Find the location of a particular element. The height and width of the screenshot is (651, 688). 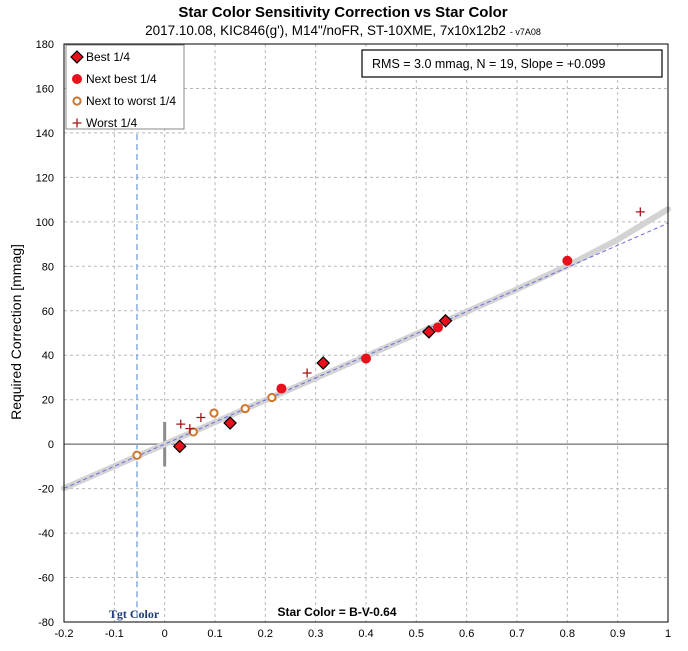

x-tick-label: 0.9 is located at coordinates (617, 634).